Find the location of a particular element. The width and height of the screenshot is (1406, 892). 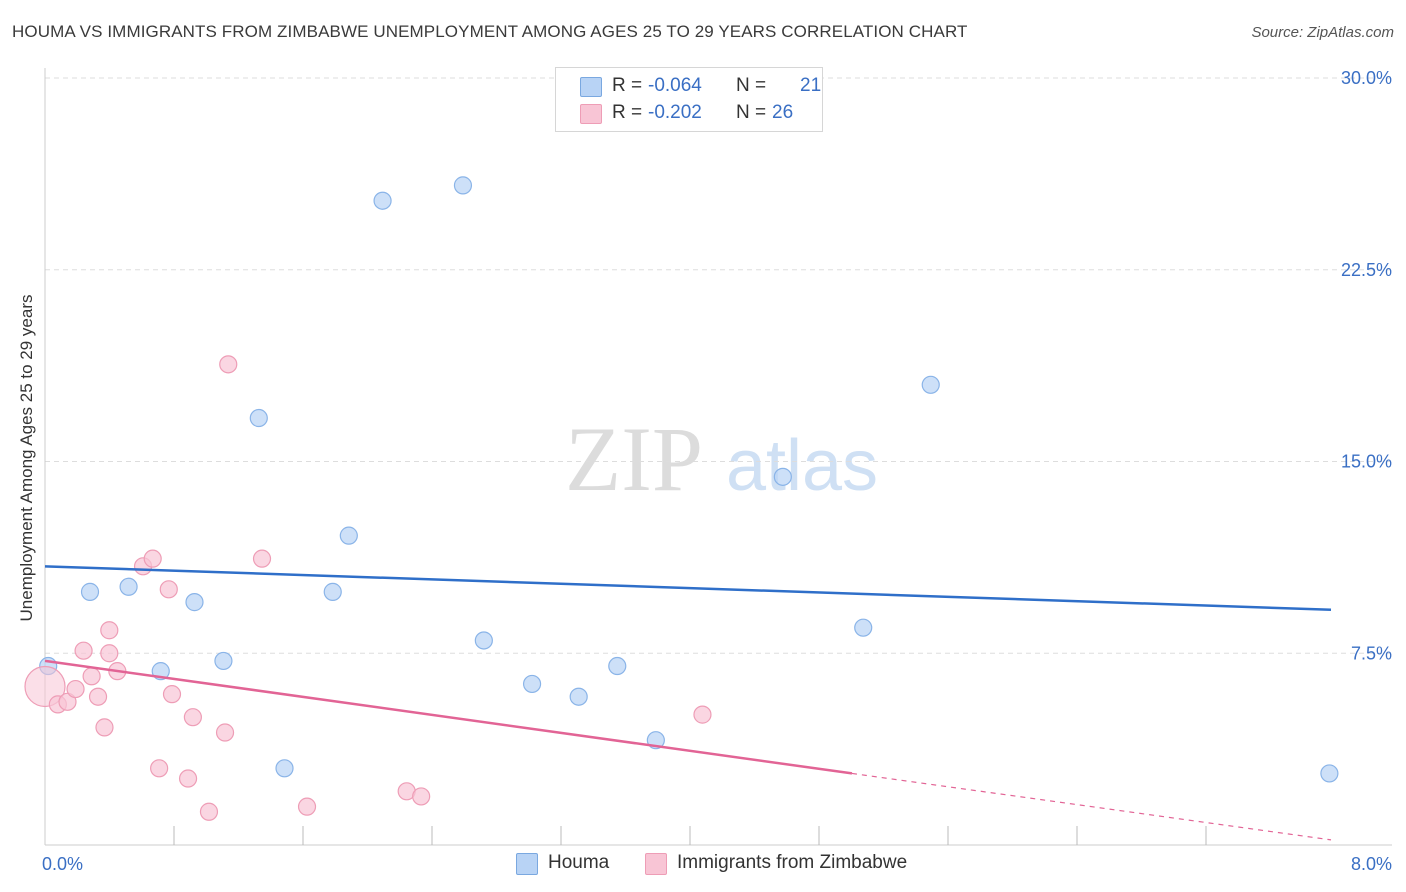

zimbabwe-r-value: -0.202 is located at coordinates (675, 112).